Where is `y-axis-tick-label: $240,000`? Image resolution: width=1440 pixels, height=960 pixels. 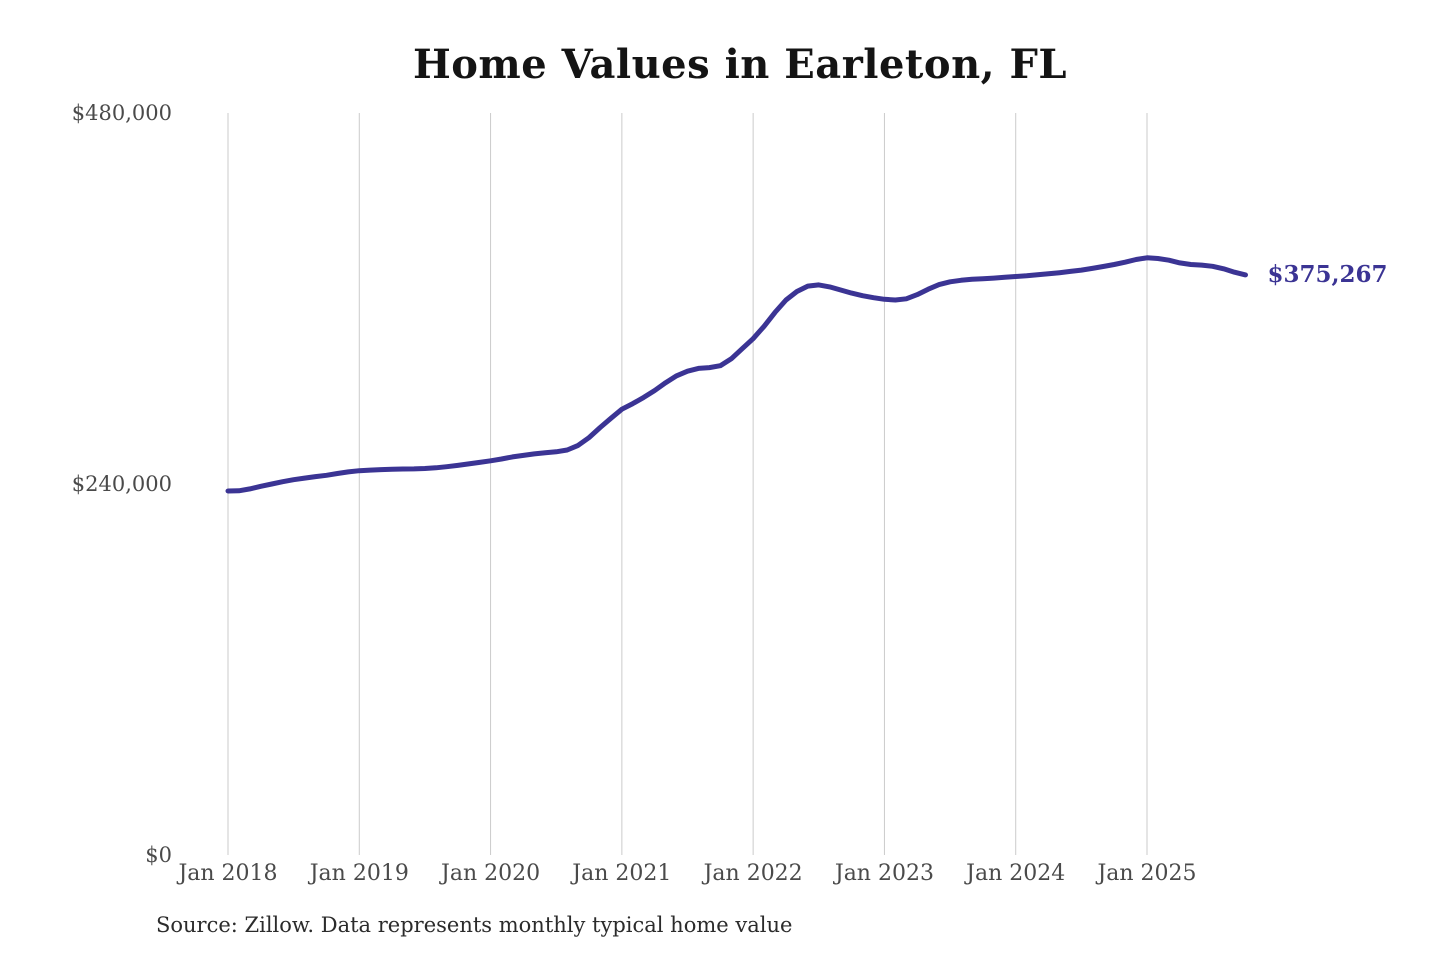 y-axis-tick-label: $240,000 is located at coordinates (122, 484).